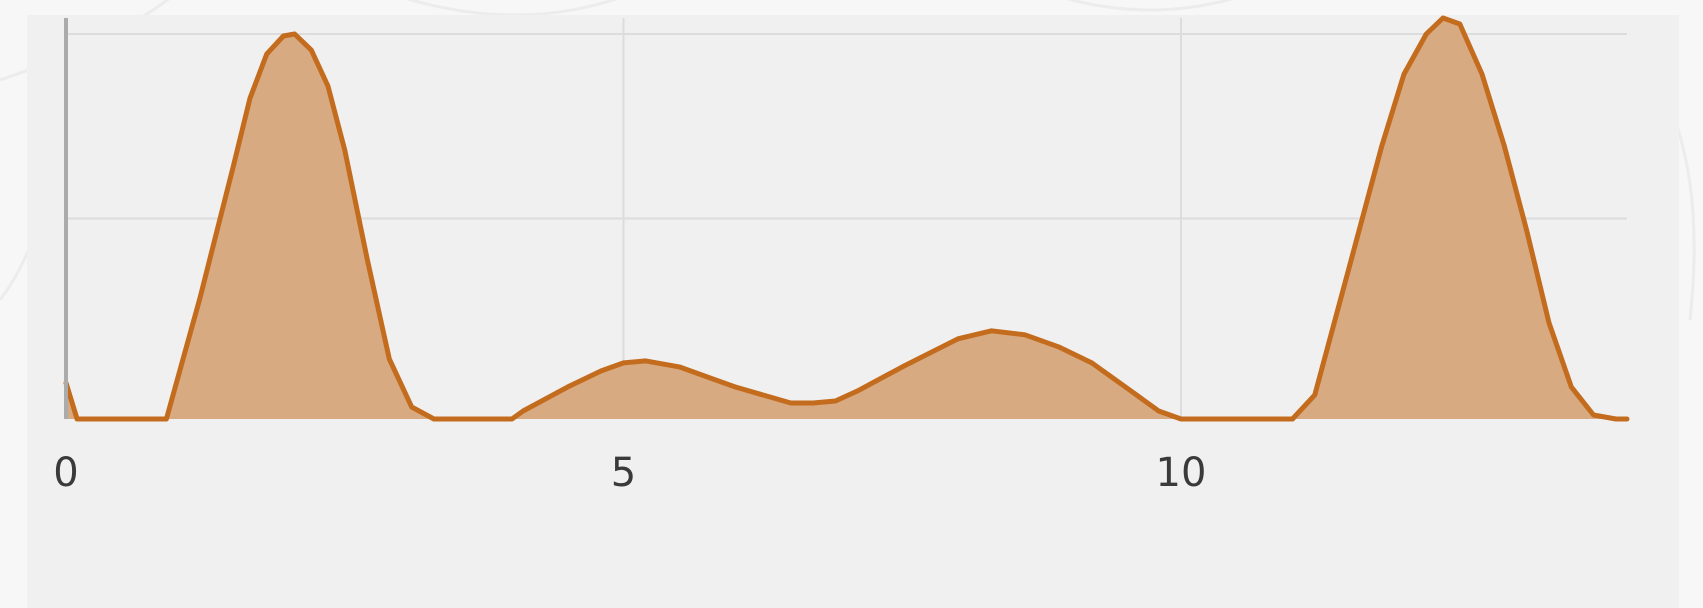 This screenshot has width=1703, height=608. I want to click on x-axis-ticks: 0 5 10, so click(629, 473).